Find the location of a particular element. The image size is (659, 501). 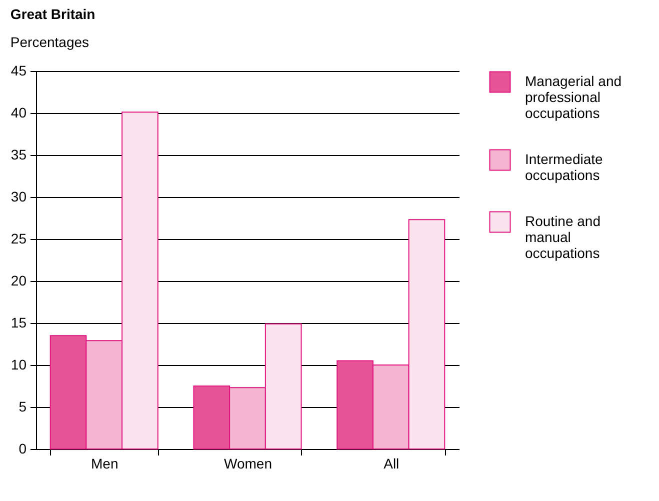

y-tick-label: 45 is located at coordinates (18, 70).